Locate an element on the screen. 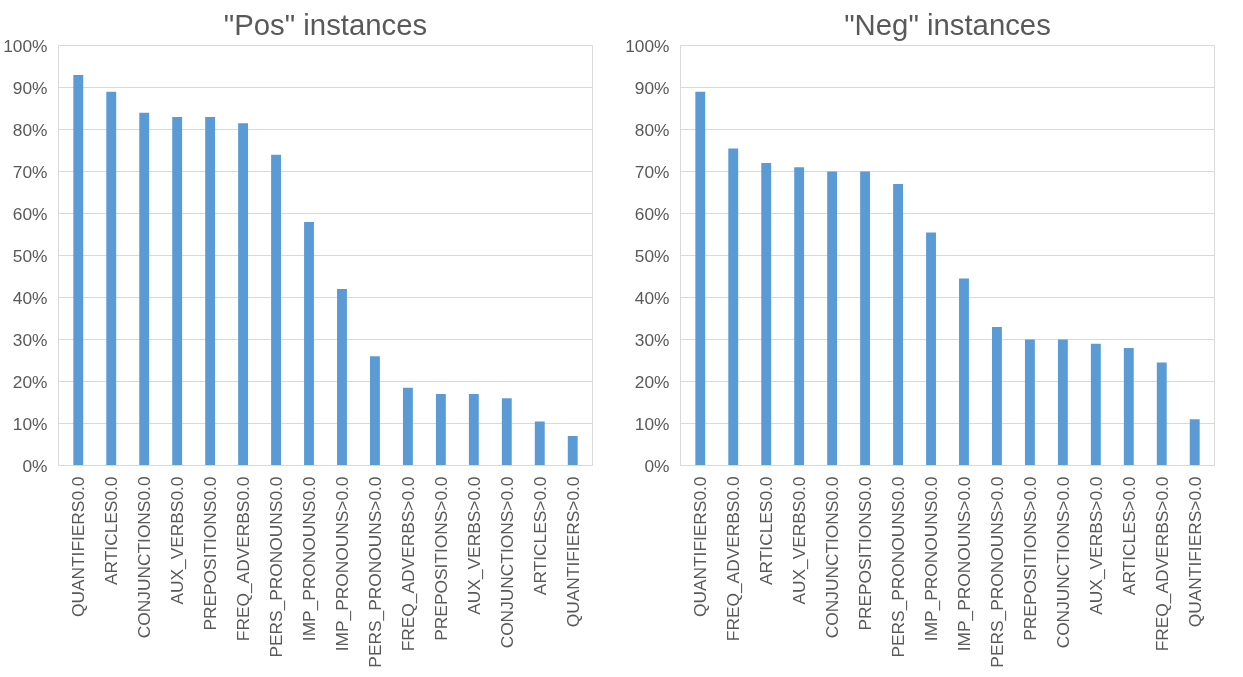  chart-title: "Neg" instances is located at coordinates (947, 24).